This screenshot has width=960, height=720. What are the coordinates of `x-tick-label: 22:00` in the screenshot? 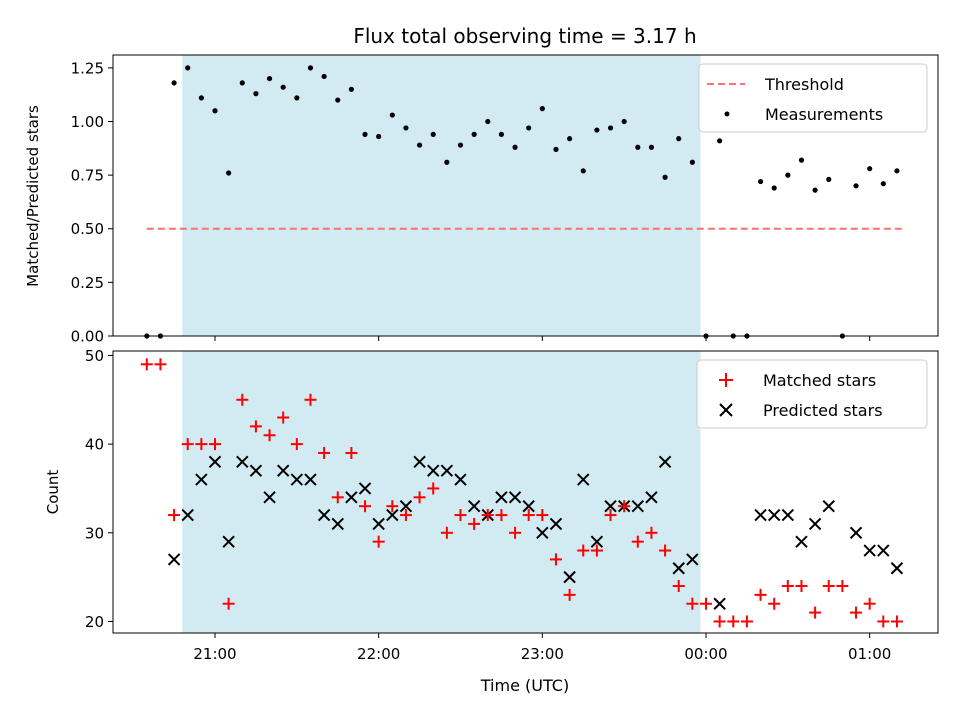 It's located at (378, 654).